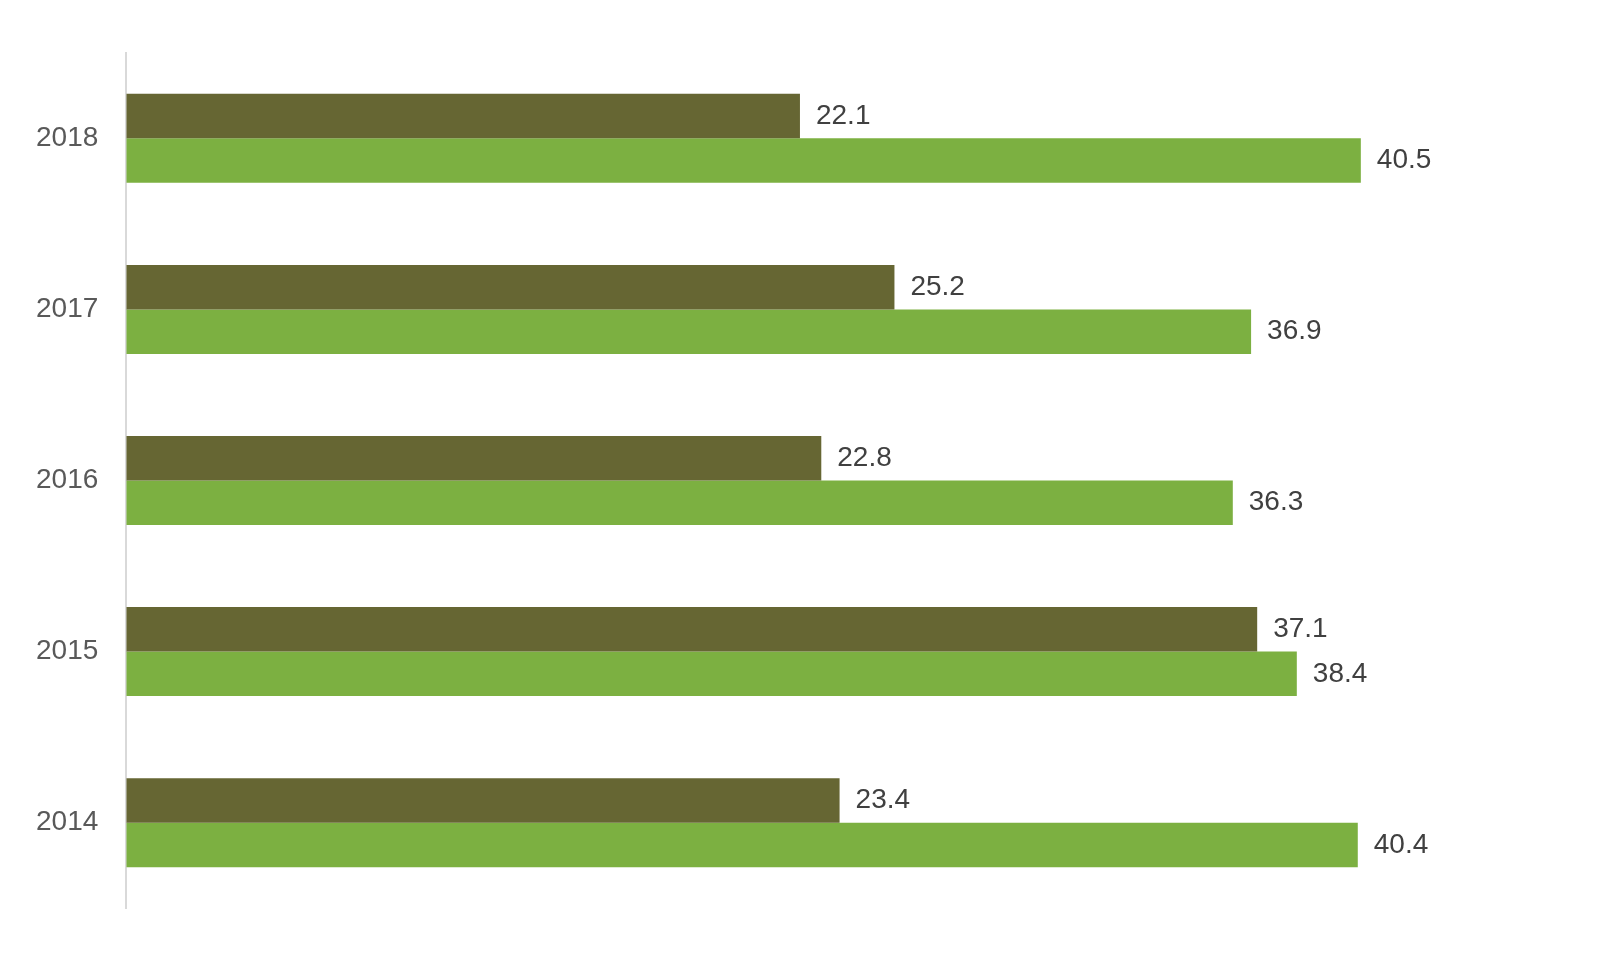 Image resolution: width=1603 pixels, height=965 pixels. Describe the element at coordinates (864, 456) in the screenshot. I see `data-label: 22.8` at that location.